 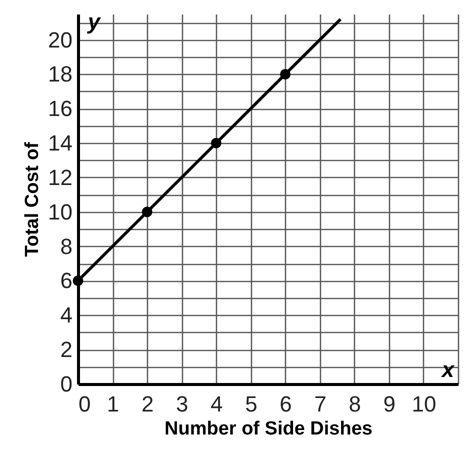 What do you see at coordinates (424, 404) in the screenshot?
I see `x-tick-label: 10` at bounding box center [424, 404].